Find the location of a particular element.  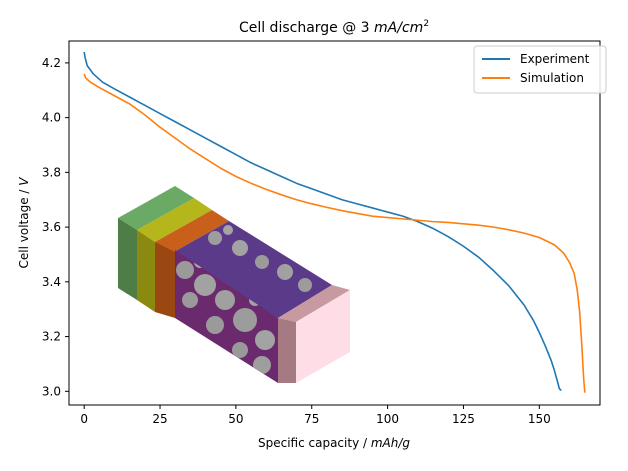

y-tick-label: 3.8 is located at coordinates (51, 172).